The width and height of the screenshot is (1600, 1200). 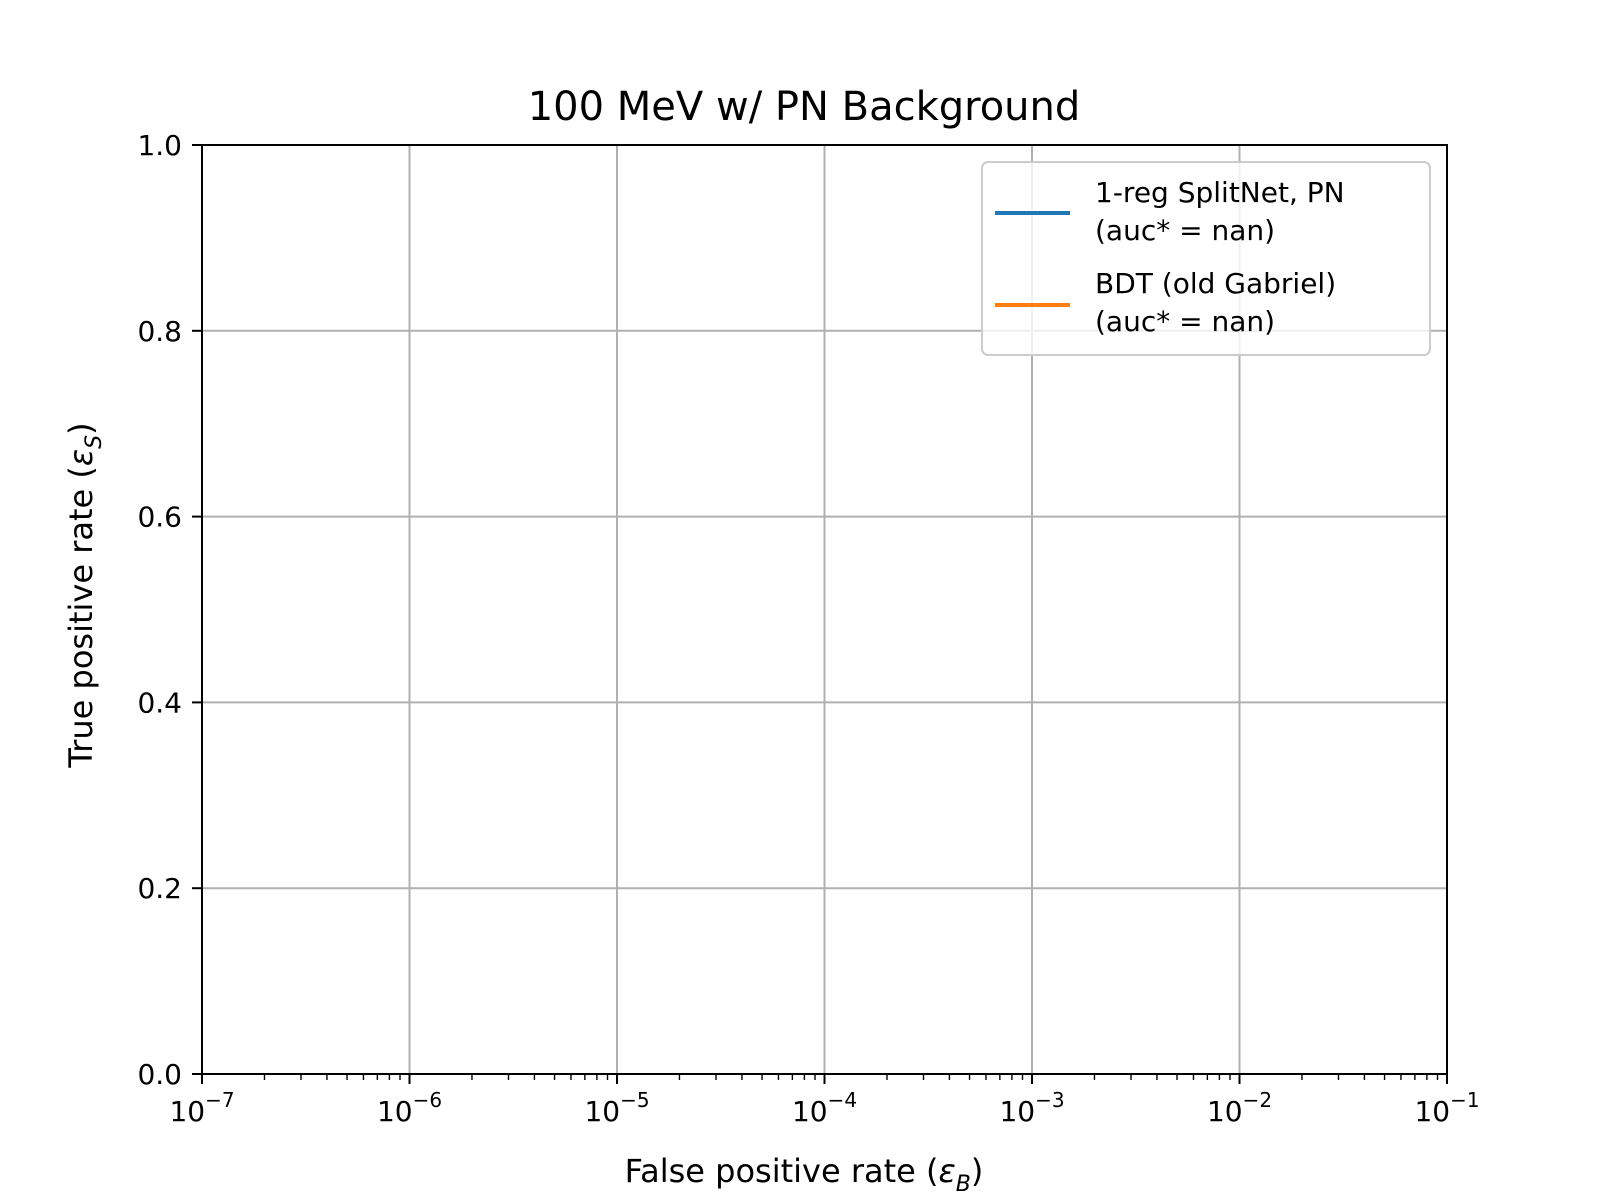 I want to click on legend-label: BDT (old Gabriel) (auc* = nan), so click(x=1220, y=302).